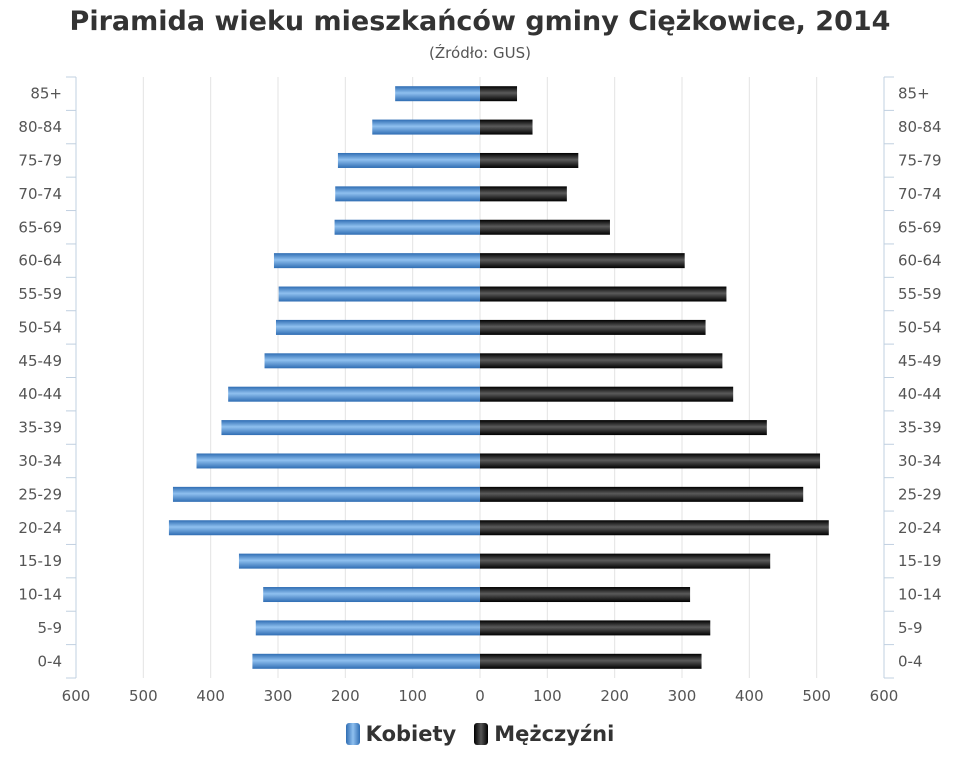  I want to click on y-tick-label-left: 75-79, so click(40, 160).